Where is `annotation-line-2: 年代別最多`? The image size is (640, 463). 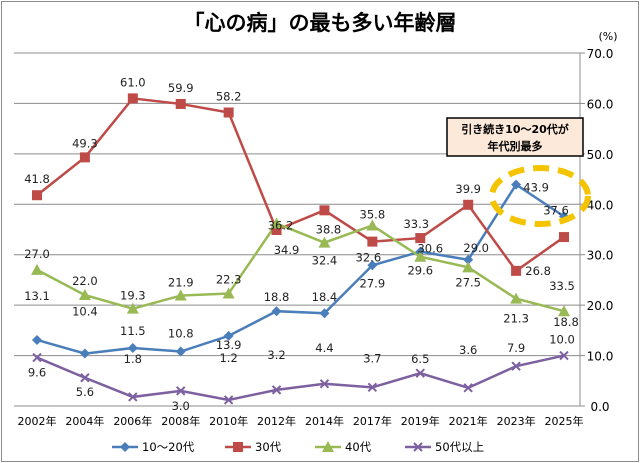 annotation-line-2: 年代別最多 is located at coordinates (515, 146).